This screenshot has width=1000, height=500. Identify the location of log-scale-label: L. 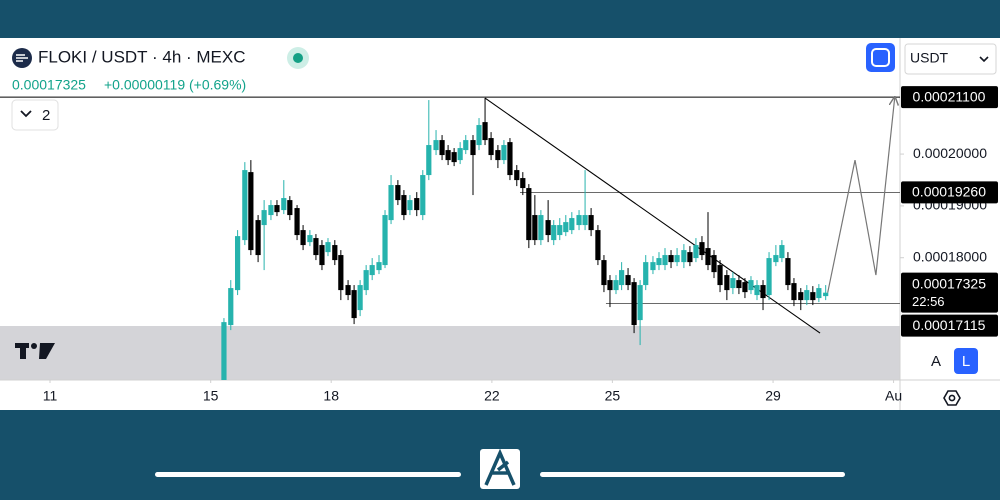
(966, 361).